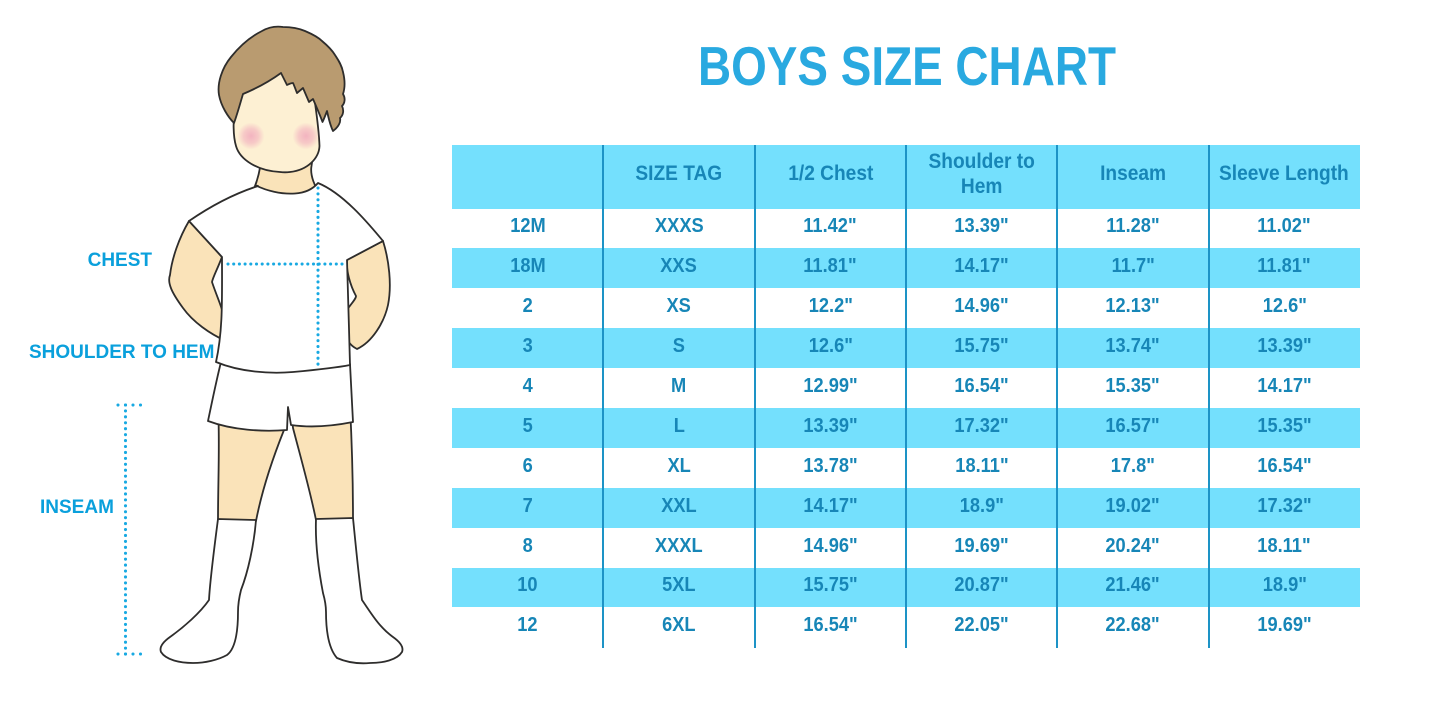 The width and height of the screenshot is (1445, 723). What do you see at coordinates (120, 260) in the screenshot?
I see `svg-text: CHEST` at bounding box center [120, 260].